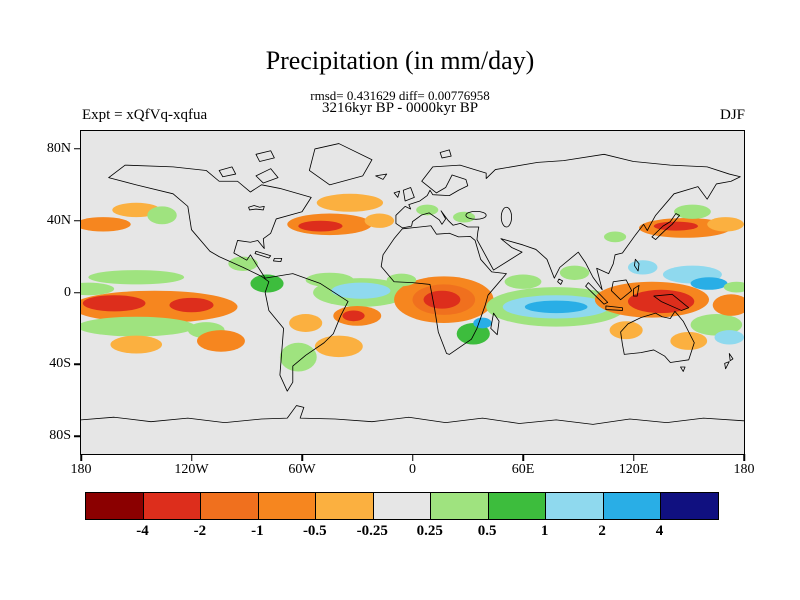 This screenshot has width=800, height=600. I want to click on coastline-new-zealand-north, so click(731, 357).